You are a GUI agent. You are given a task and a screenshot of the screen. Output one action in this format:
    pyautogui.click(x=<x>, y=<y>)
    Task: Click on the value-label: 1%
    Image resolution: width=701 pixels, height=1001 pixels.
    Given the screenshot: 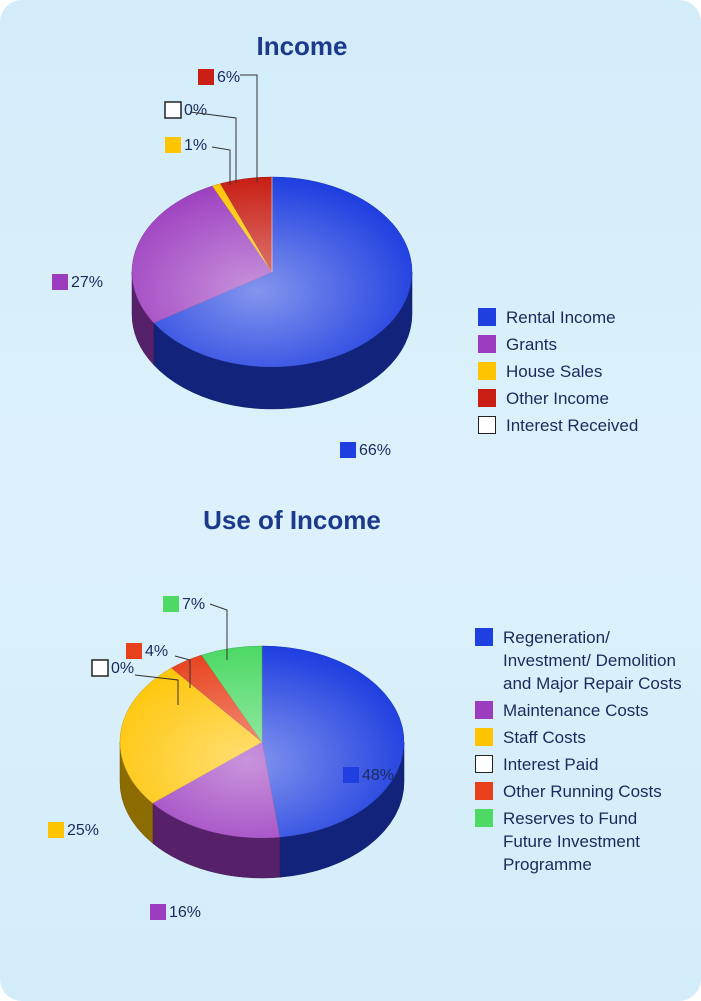 What is the action you would take?
    pyautogui.click(x=195, y=145)
    